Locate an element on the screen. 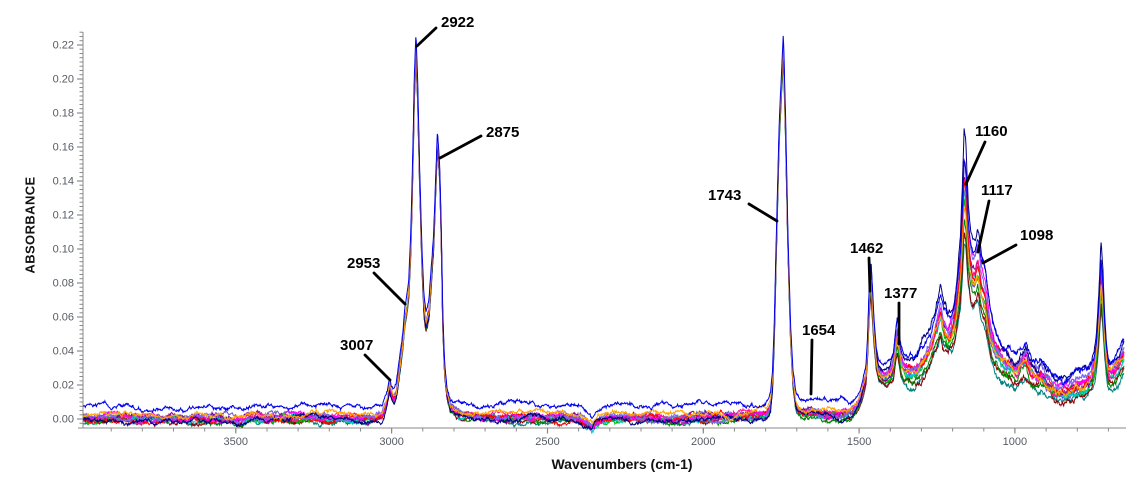 The height and width of the screenshot is (484, 1131). y-axis-title: ABSORBANCE is located at coordinates (30, 225).